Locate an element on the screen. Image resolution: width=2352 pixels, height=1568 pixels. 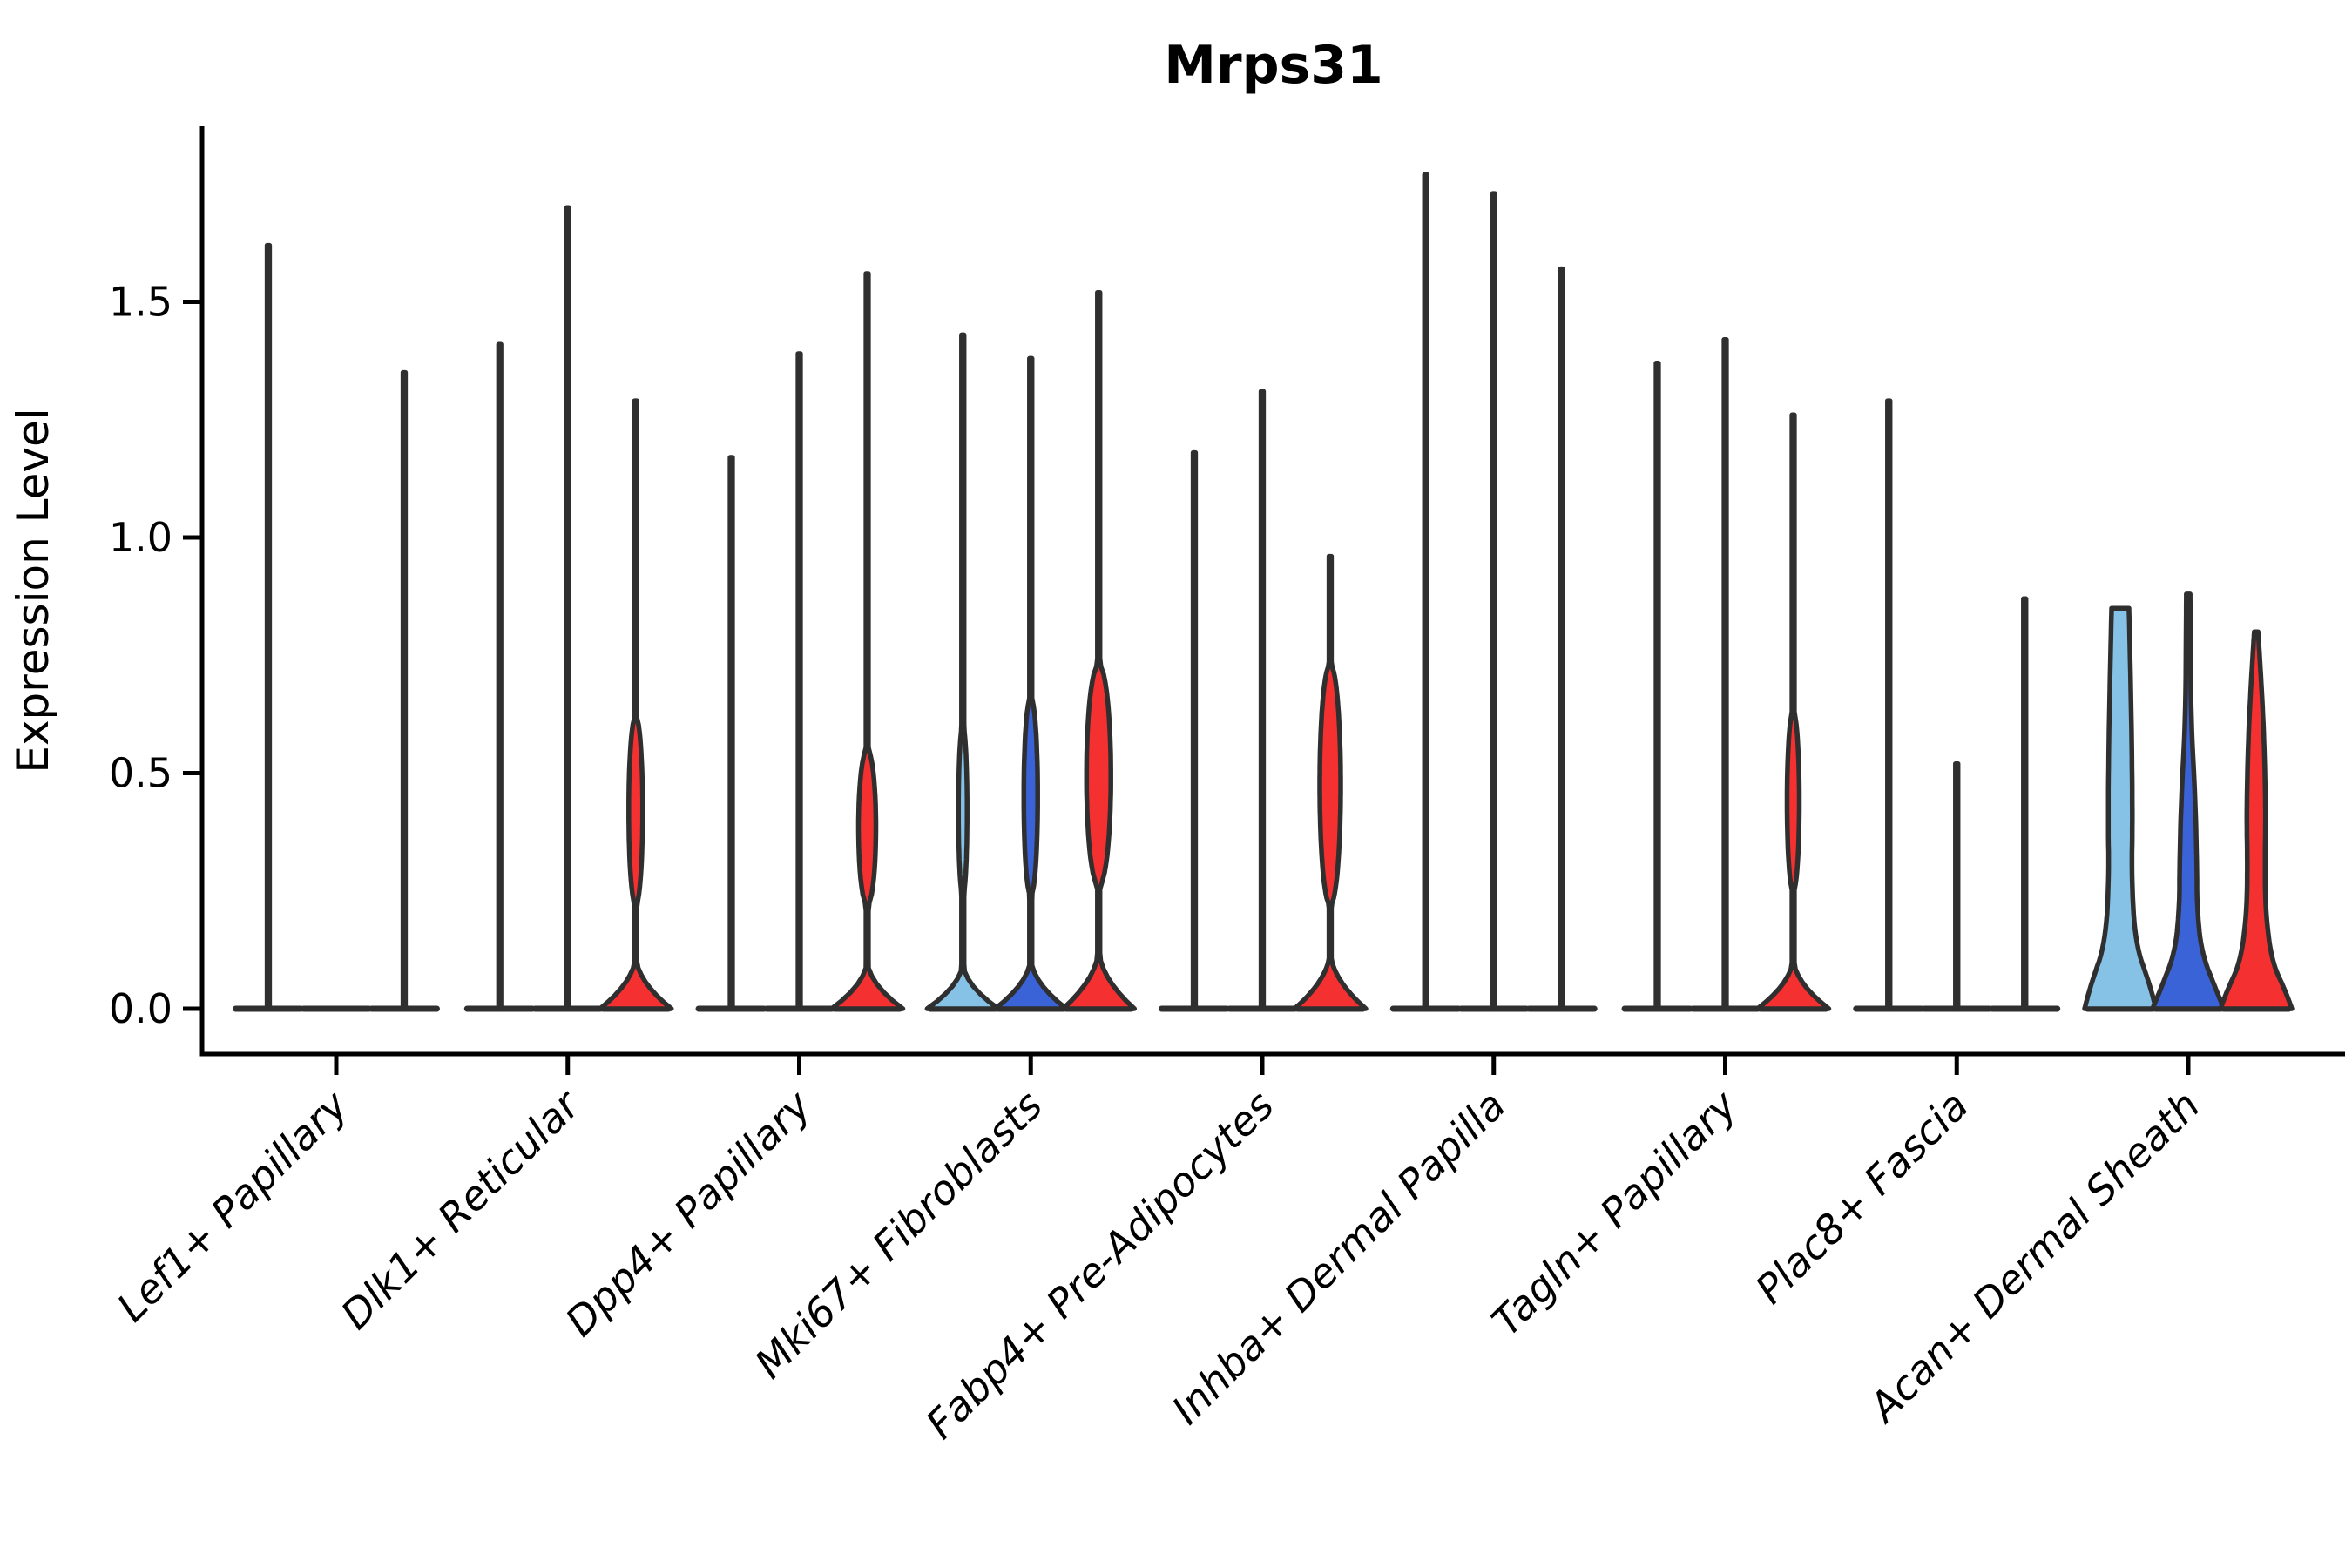
x-tick-label: Dpp4+ Papillary is located at coordinates (689, 1213).